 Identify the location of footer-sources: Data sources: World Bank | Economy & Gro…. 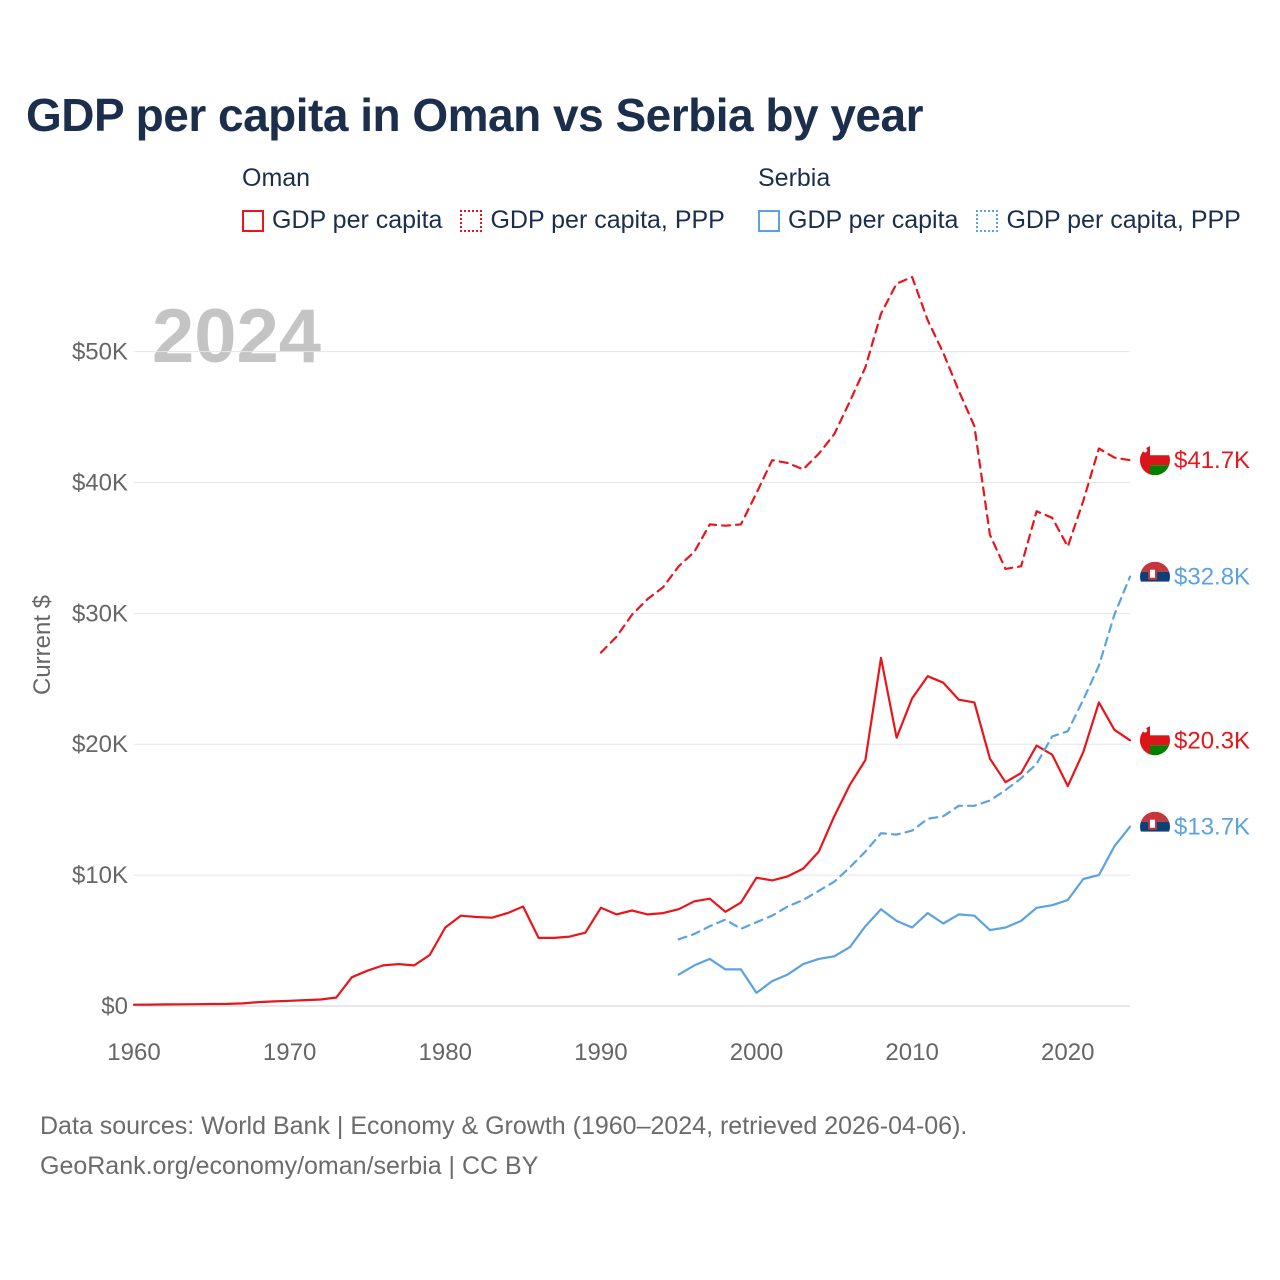
(504, 1126).